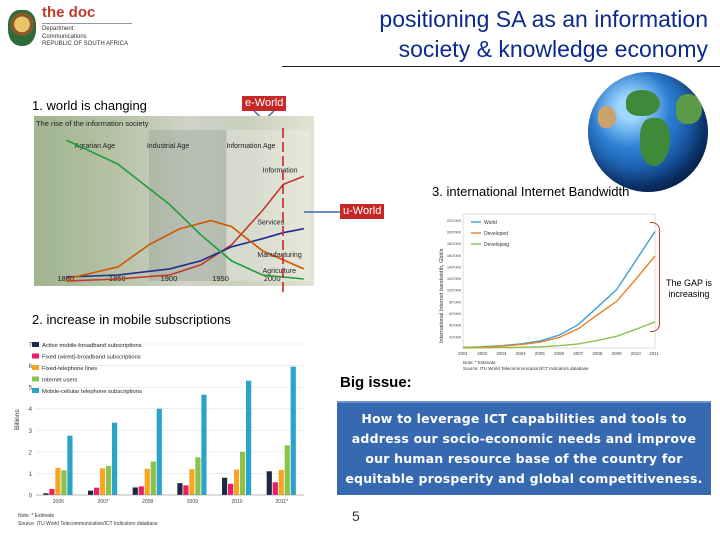 This screenshot has height=540, width=720. What do you see at coordinates (31, 475) in the screenshot?
I see `y-tick-label: 1` at bounding box center [31, 475].